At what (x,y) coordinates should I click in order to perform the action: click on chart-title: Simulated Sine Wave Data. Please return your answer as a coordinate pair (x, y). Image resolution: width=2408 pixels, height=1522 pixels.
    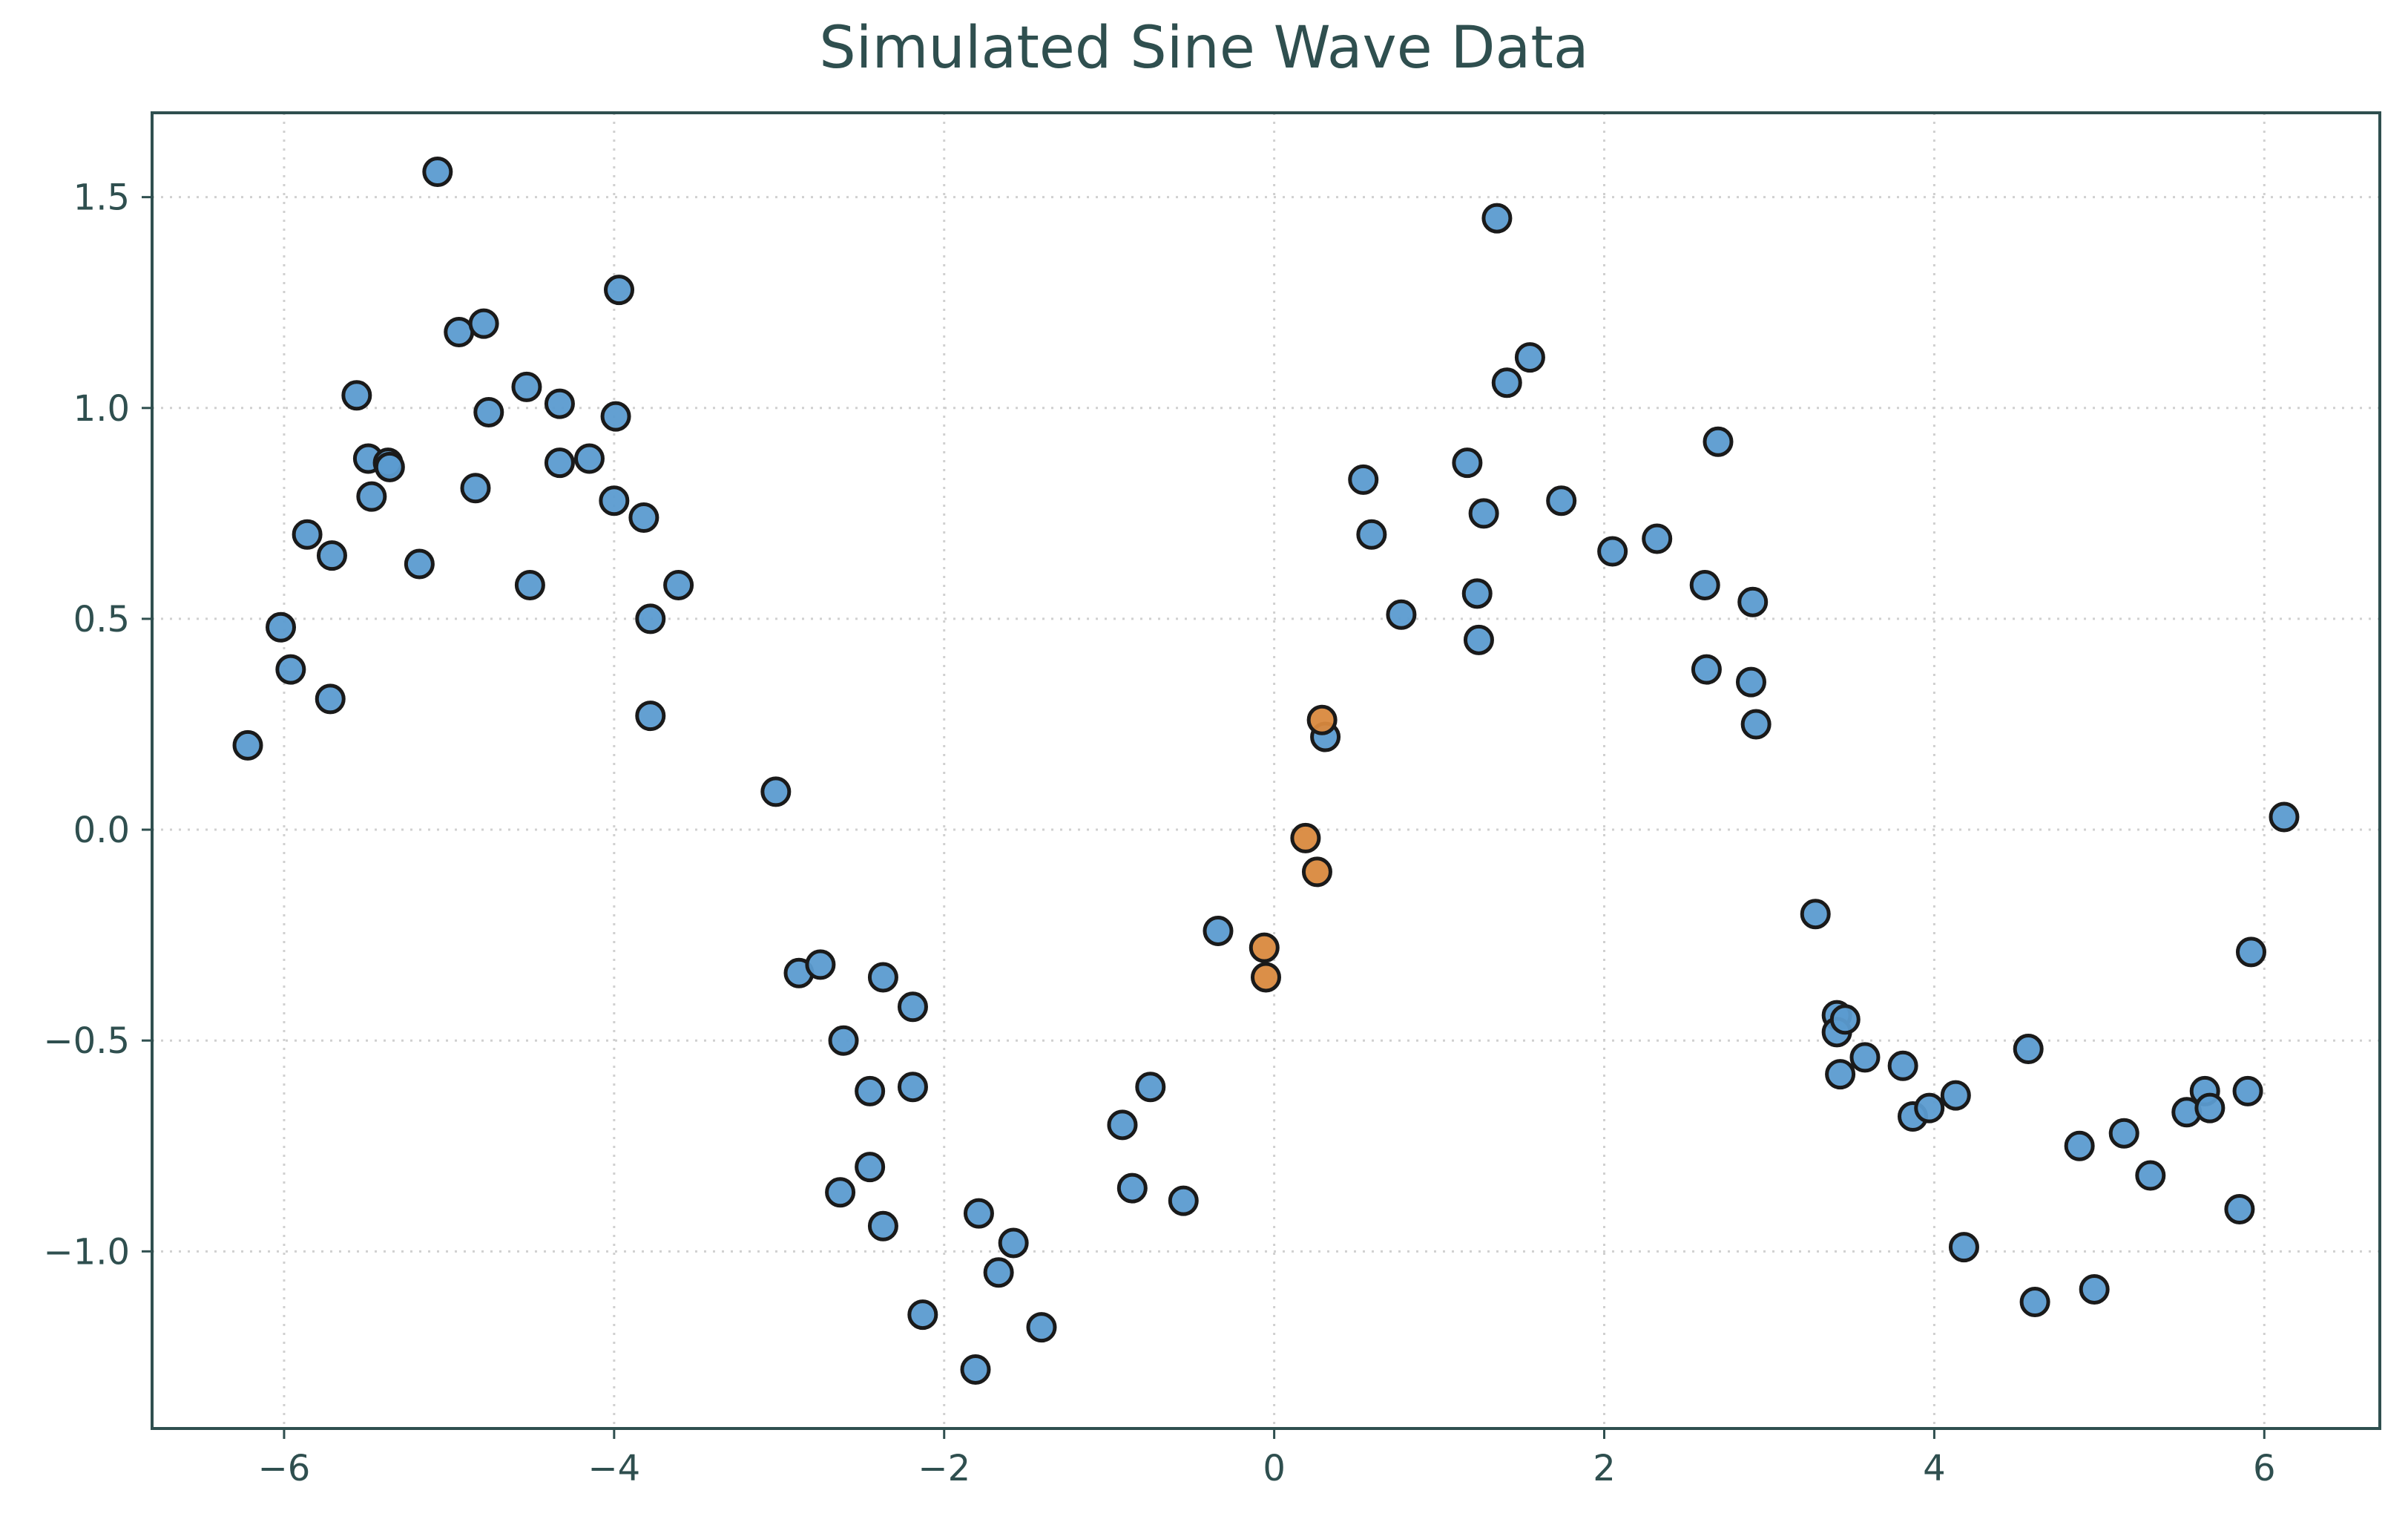
    Looking at the image, I should click on (1204, 48).